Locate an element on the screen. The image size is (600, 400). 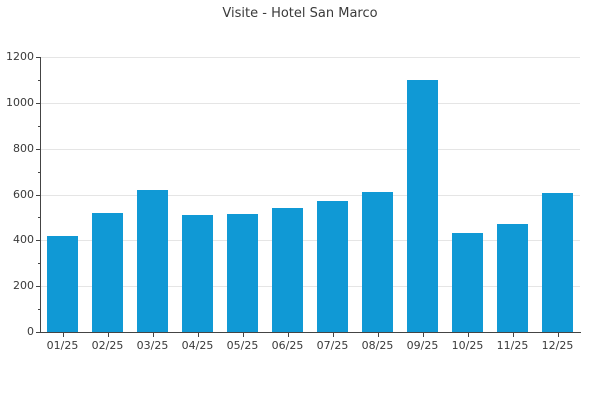
y-tick-label: 800 is located at coordinates (23, 148).